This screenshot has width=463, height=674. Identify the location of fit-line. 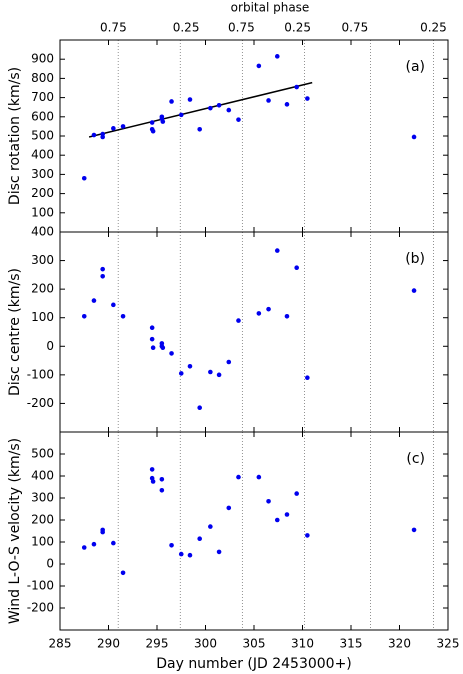
(200, 109).